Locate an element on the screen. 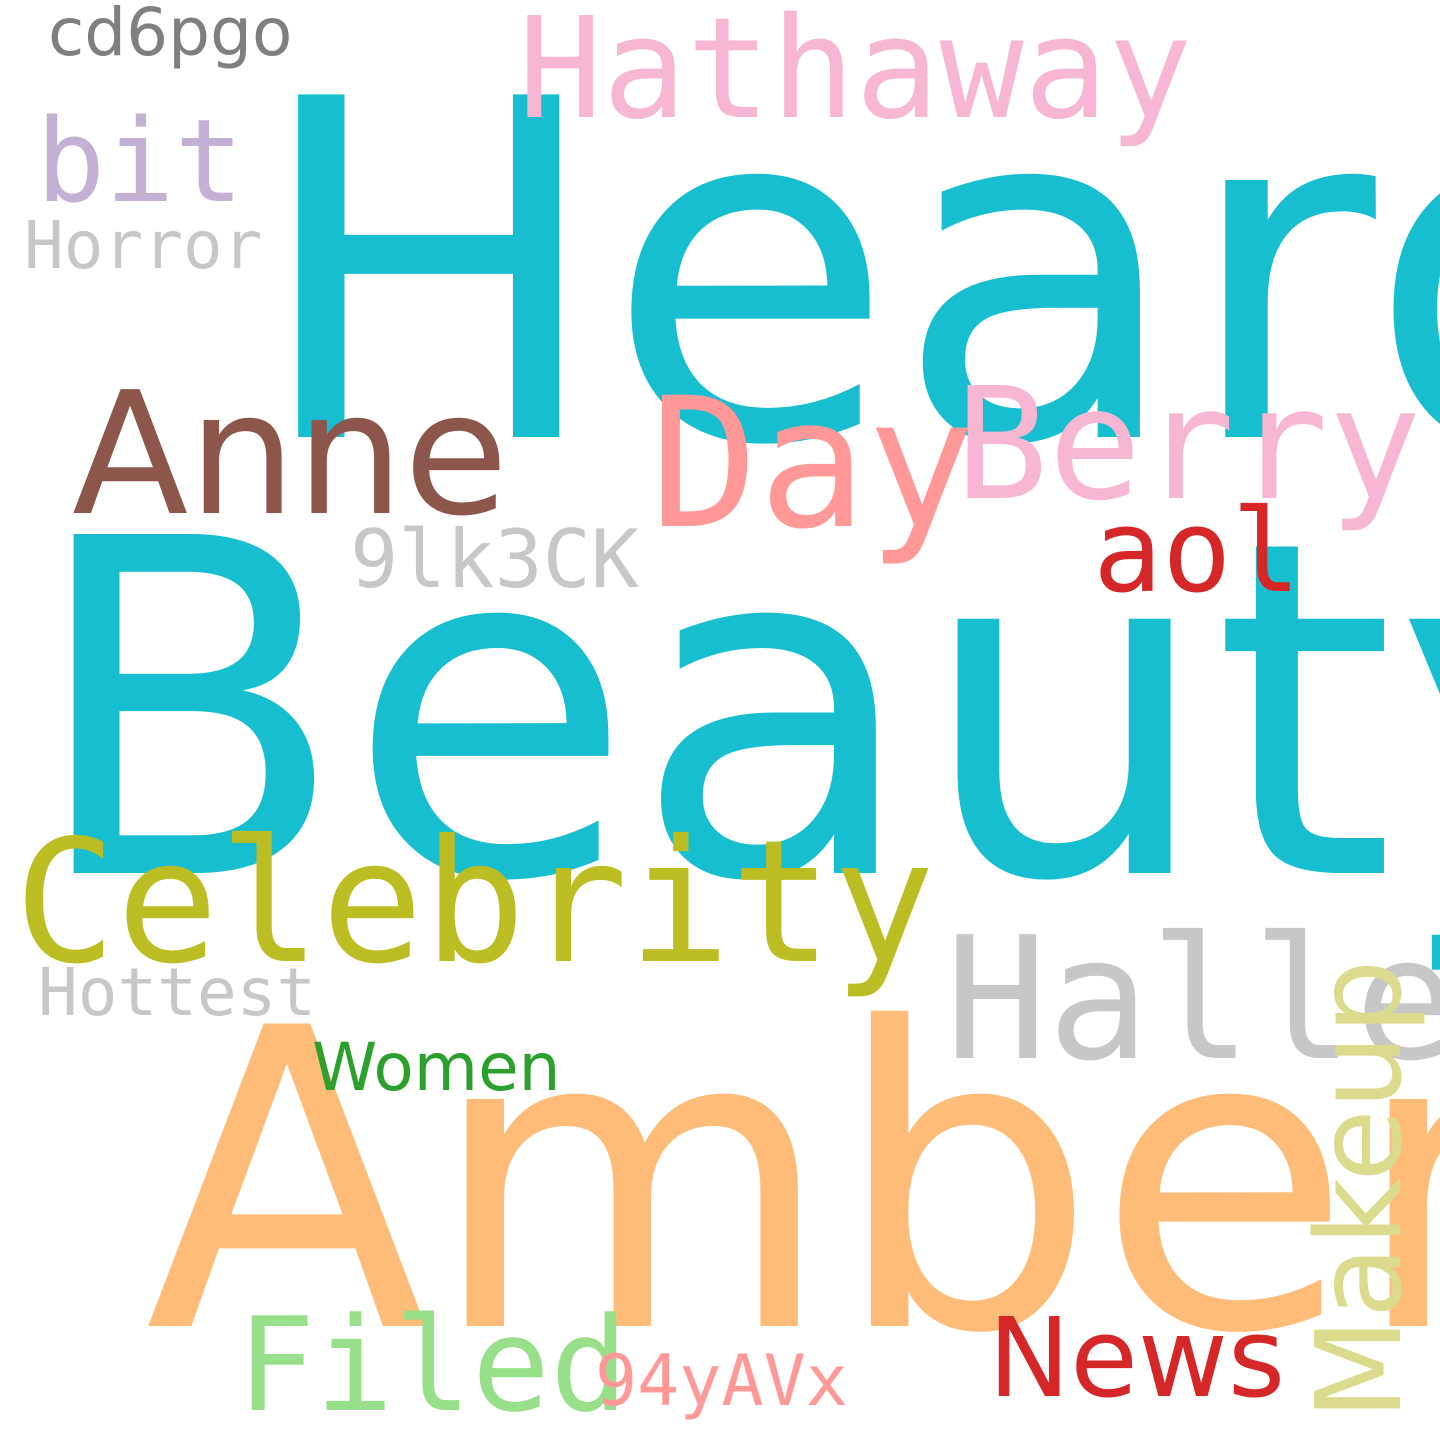 The height and width of the screenshot is (1440, 1440). word-news: News is located at coordinates (1137, 1358).